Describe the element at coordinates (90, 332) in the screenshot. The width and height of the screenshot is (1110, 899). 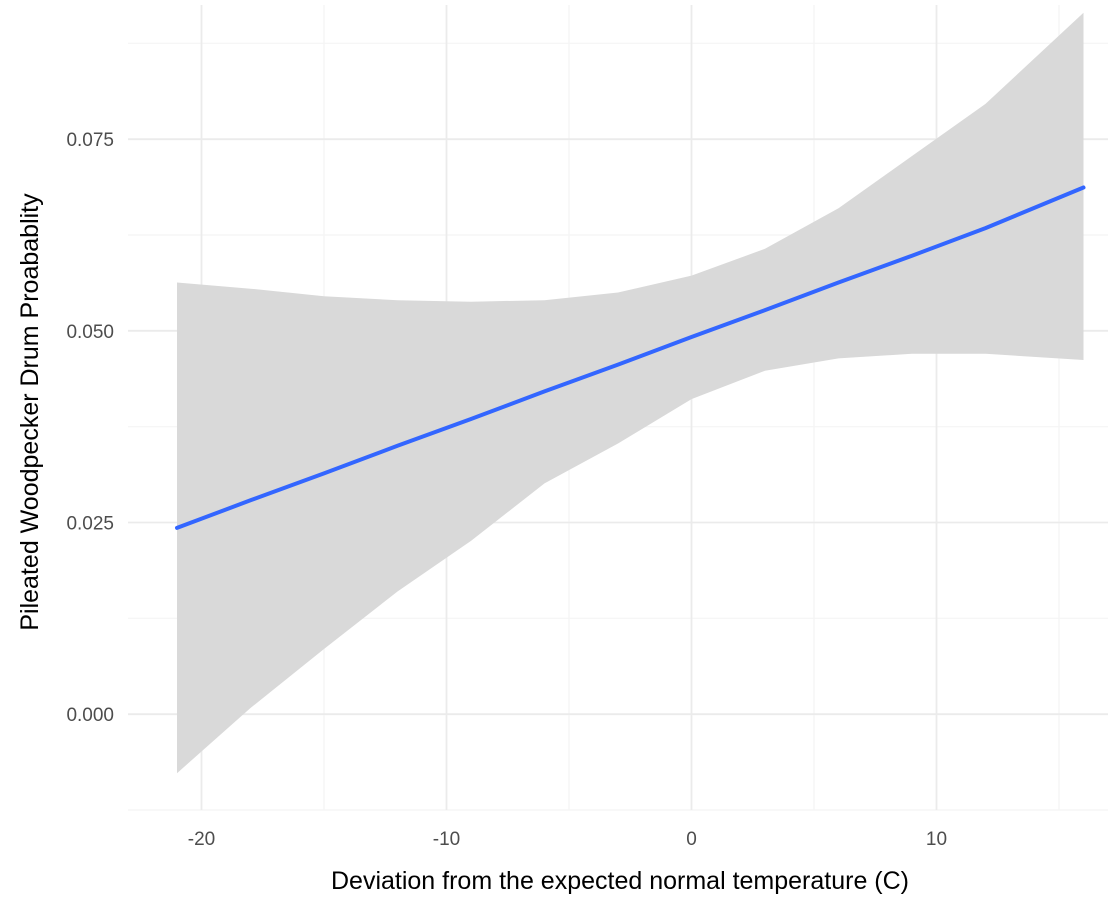
I see `y-tick-label: 0.050` at that location.